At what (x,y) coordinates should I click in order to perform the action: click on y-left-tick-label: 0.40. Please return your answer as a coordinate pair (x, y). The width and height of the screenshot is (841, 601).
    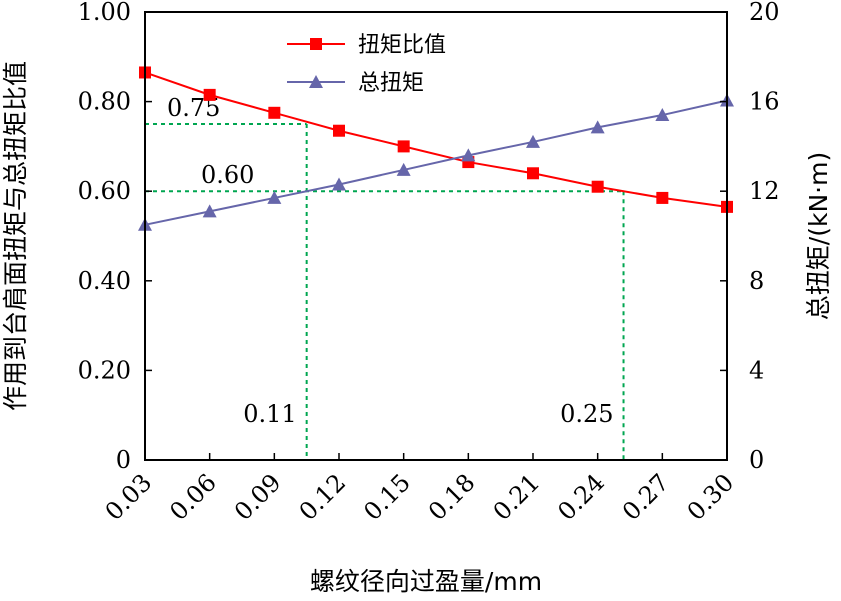
    Looking at the image, I should click on (104, 281).